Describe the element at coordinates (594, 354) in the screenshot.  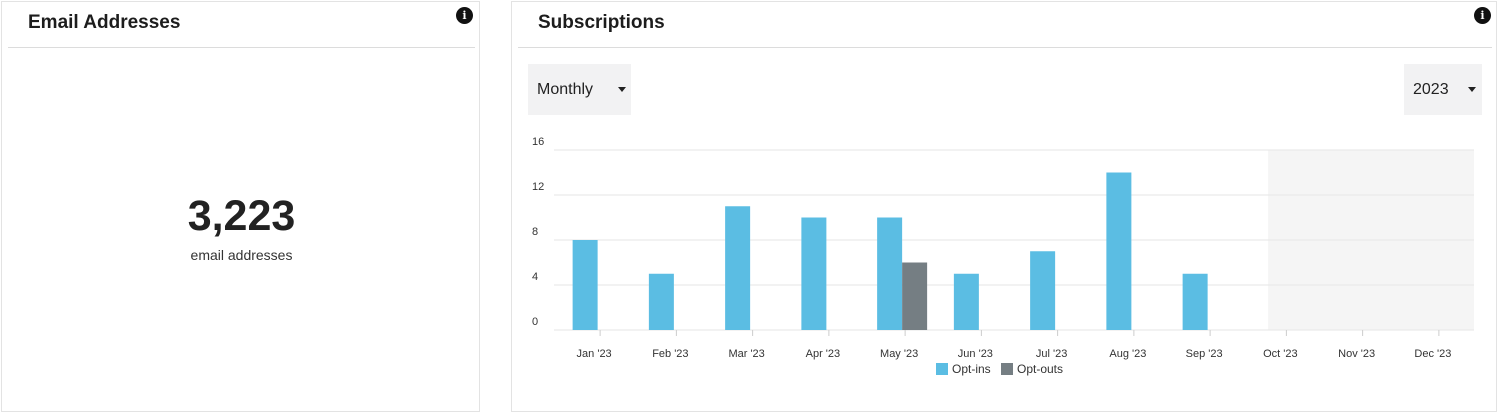
I see `x-tick-label: Jan '23` at that location.